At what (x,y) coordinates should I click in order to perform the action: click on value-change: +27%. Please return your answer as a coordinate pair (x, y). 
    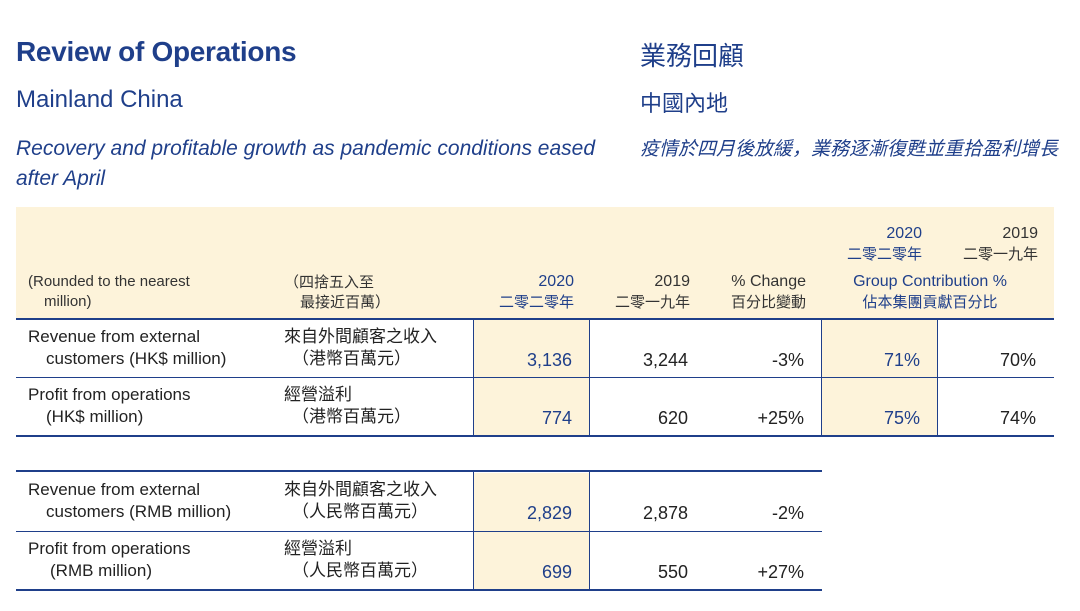
    Looking at the image, I should click on (780, 572).